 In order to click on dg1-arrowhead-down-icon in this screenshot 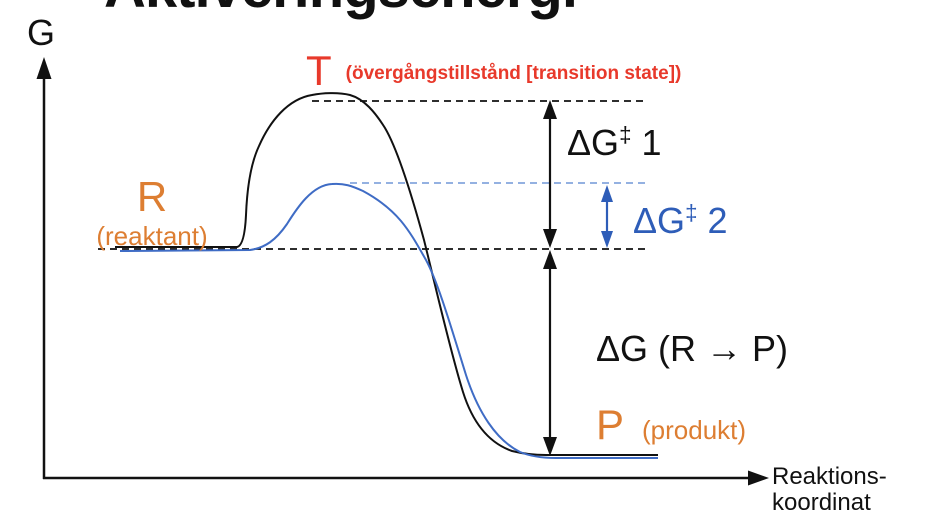, I will do `click(550, 238)`.